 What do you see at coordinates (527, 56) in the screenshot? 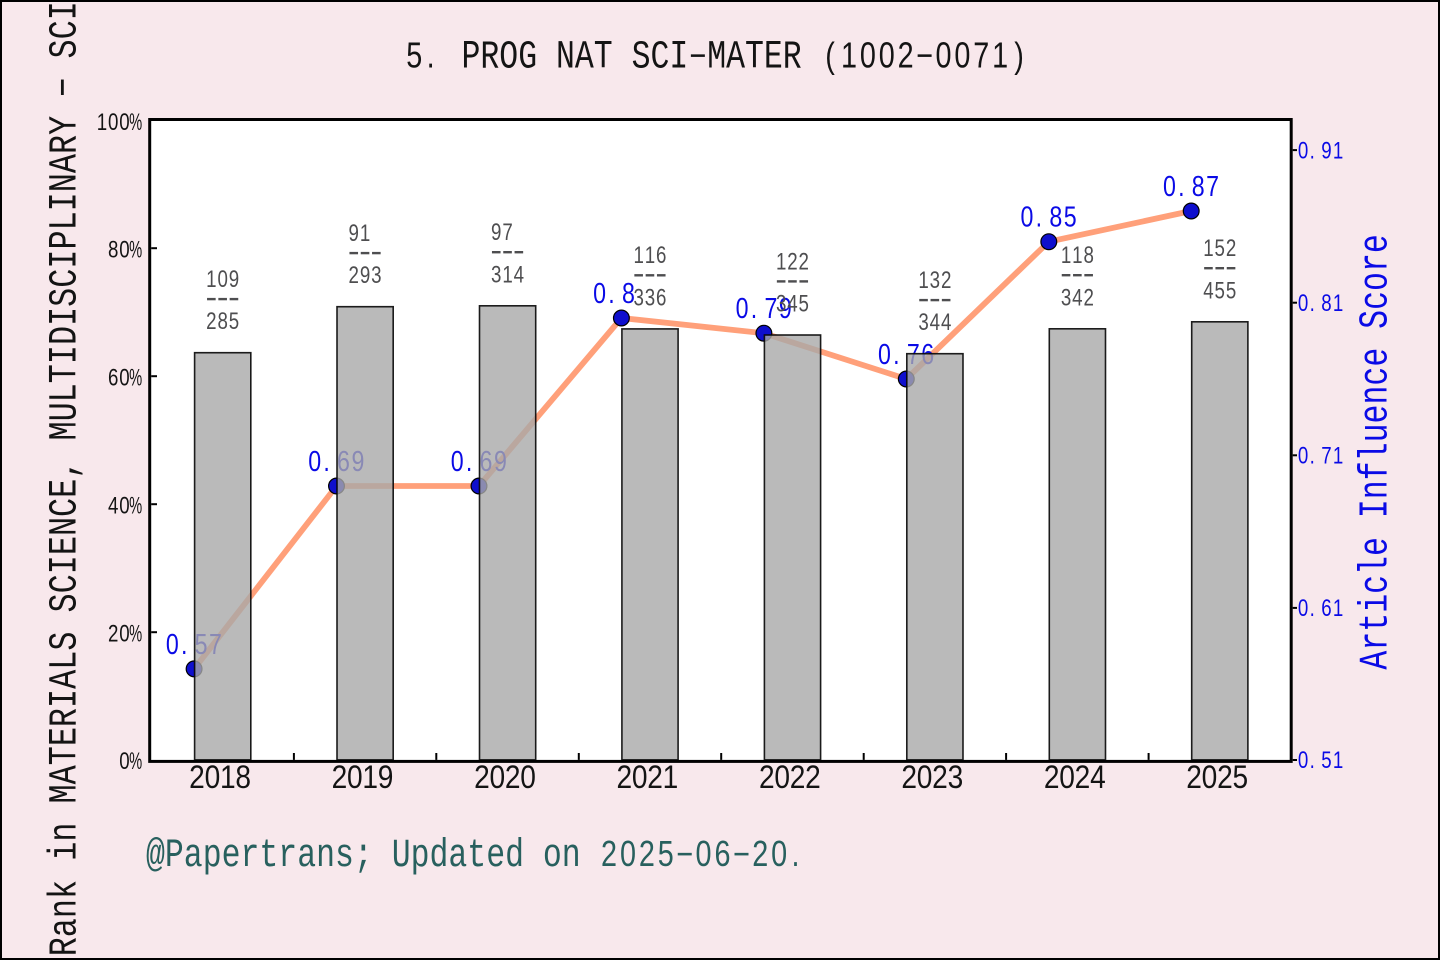
I see `svg-text: G` at bounding box center [527, 56].